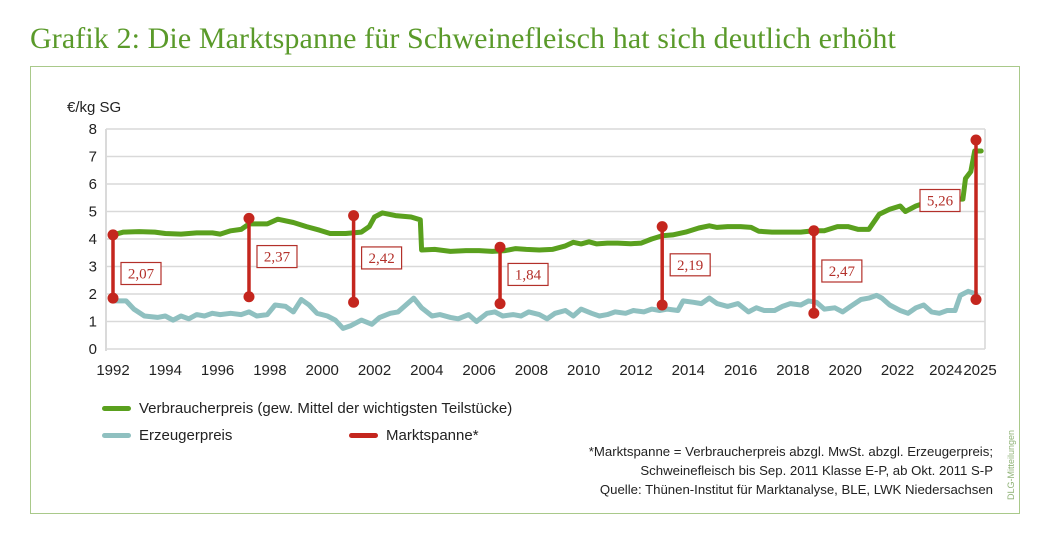  Describe the element at coordinates (93, 239) in the screenshot. I see `y-tick-label: 4` at that location.